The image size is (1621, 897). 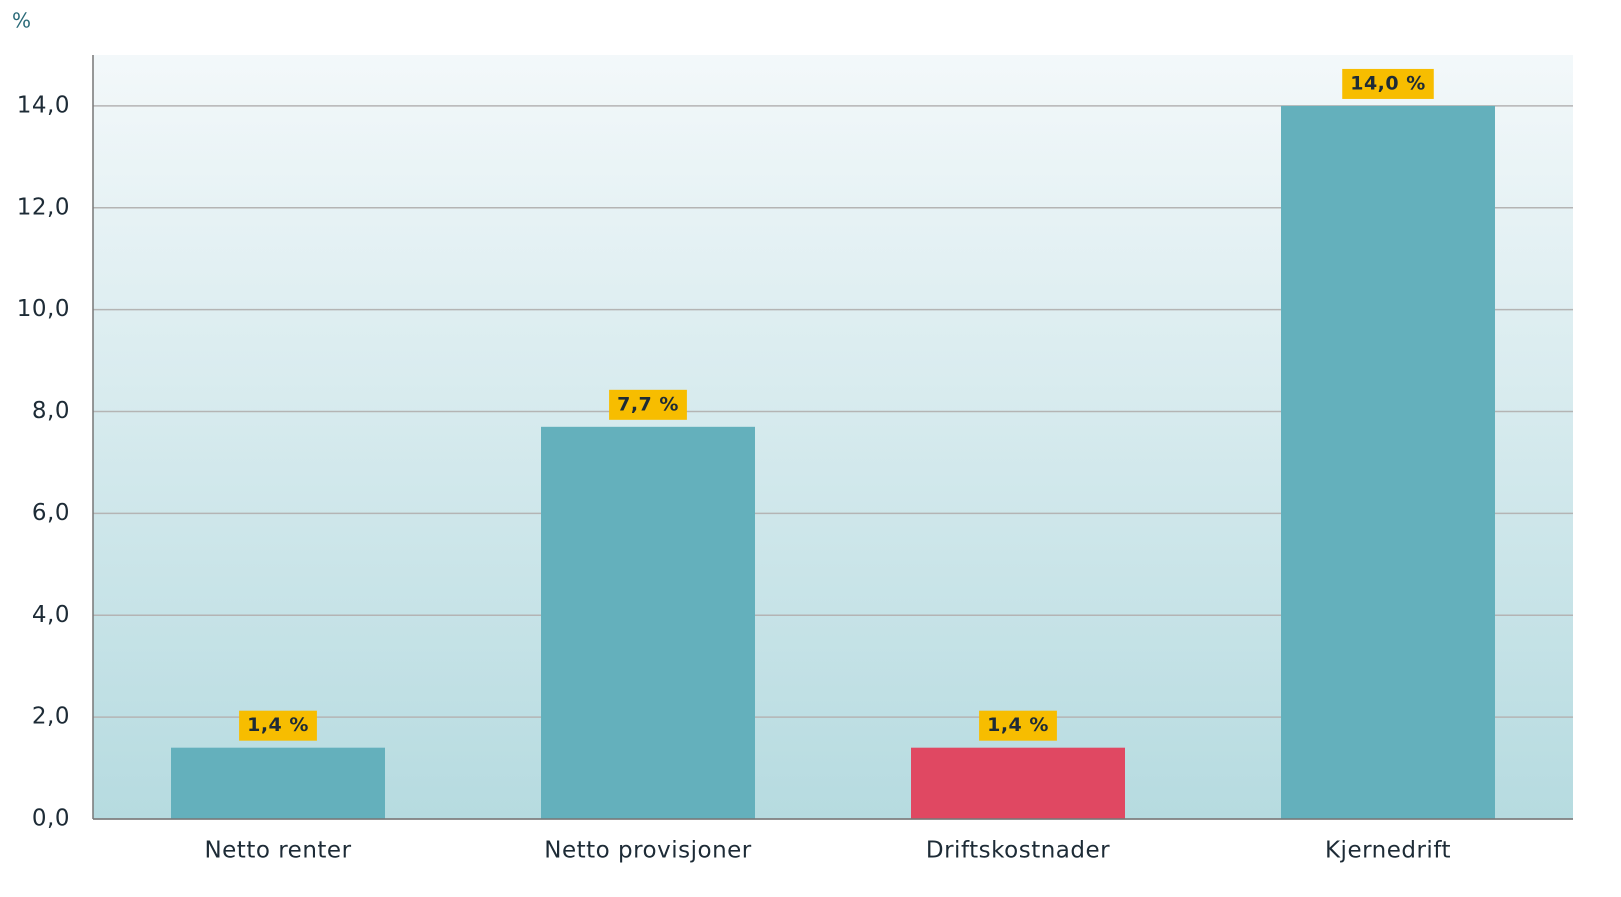 What do you see at coordinates (51, 717) in the screenshot?
I see `y-tick-label: 2,0` at bounding box center [51, 717].